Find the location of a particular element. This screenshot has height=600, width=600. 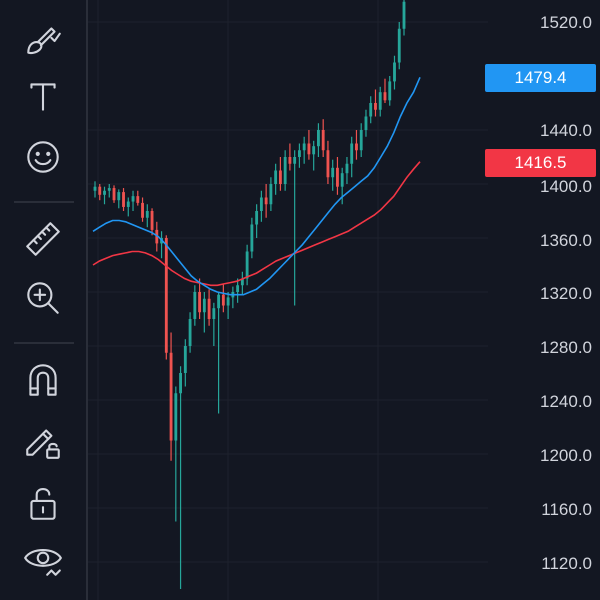

magnet-tool is located at coordinates (43, 382).